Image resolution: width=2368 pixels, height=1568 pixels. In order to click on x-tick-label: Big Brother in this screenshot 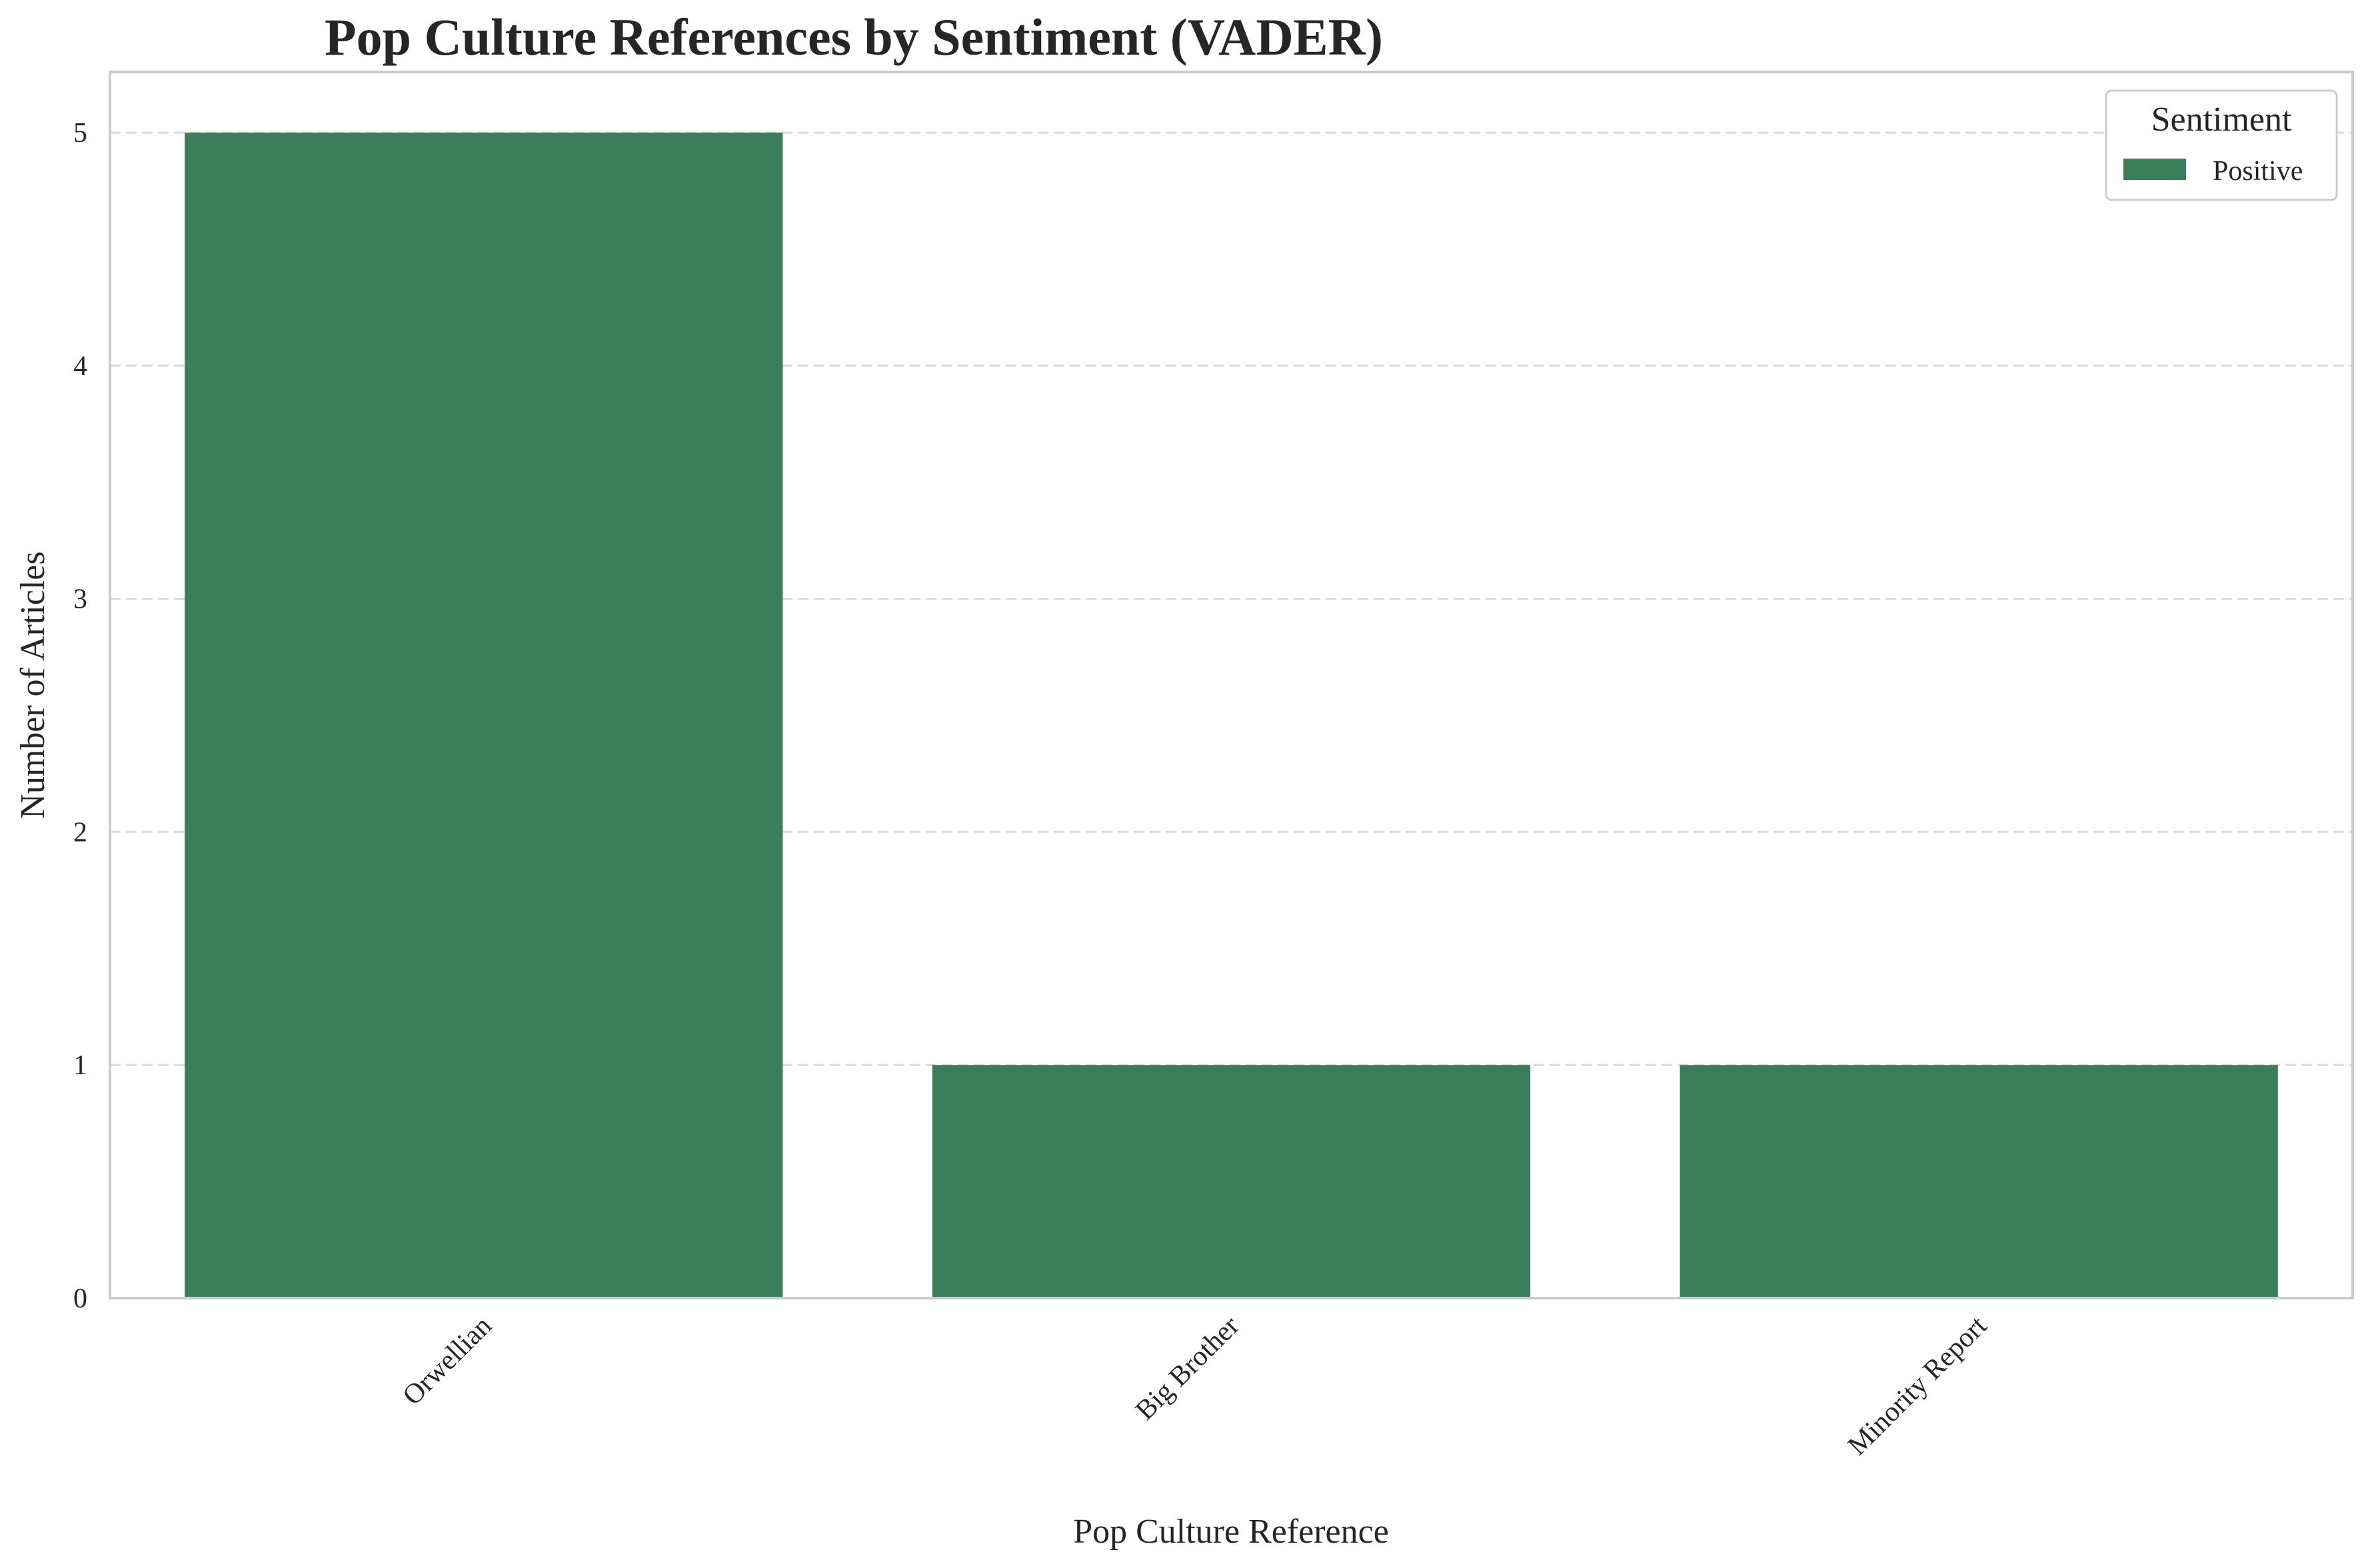, I will do `click(1188, 1369)`.